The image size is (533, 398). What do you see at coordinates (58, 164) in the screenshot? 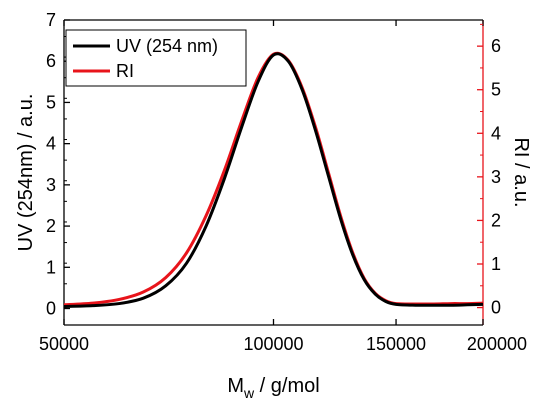
I see `y-ticks: 0 1 2 3 4 5 6 7` at bounding box center [58, 164].